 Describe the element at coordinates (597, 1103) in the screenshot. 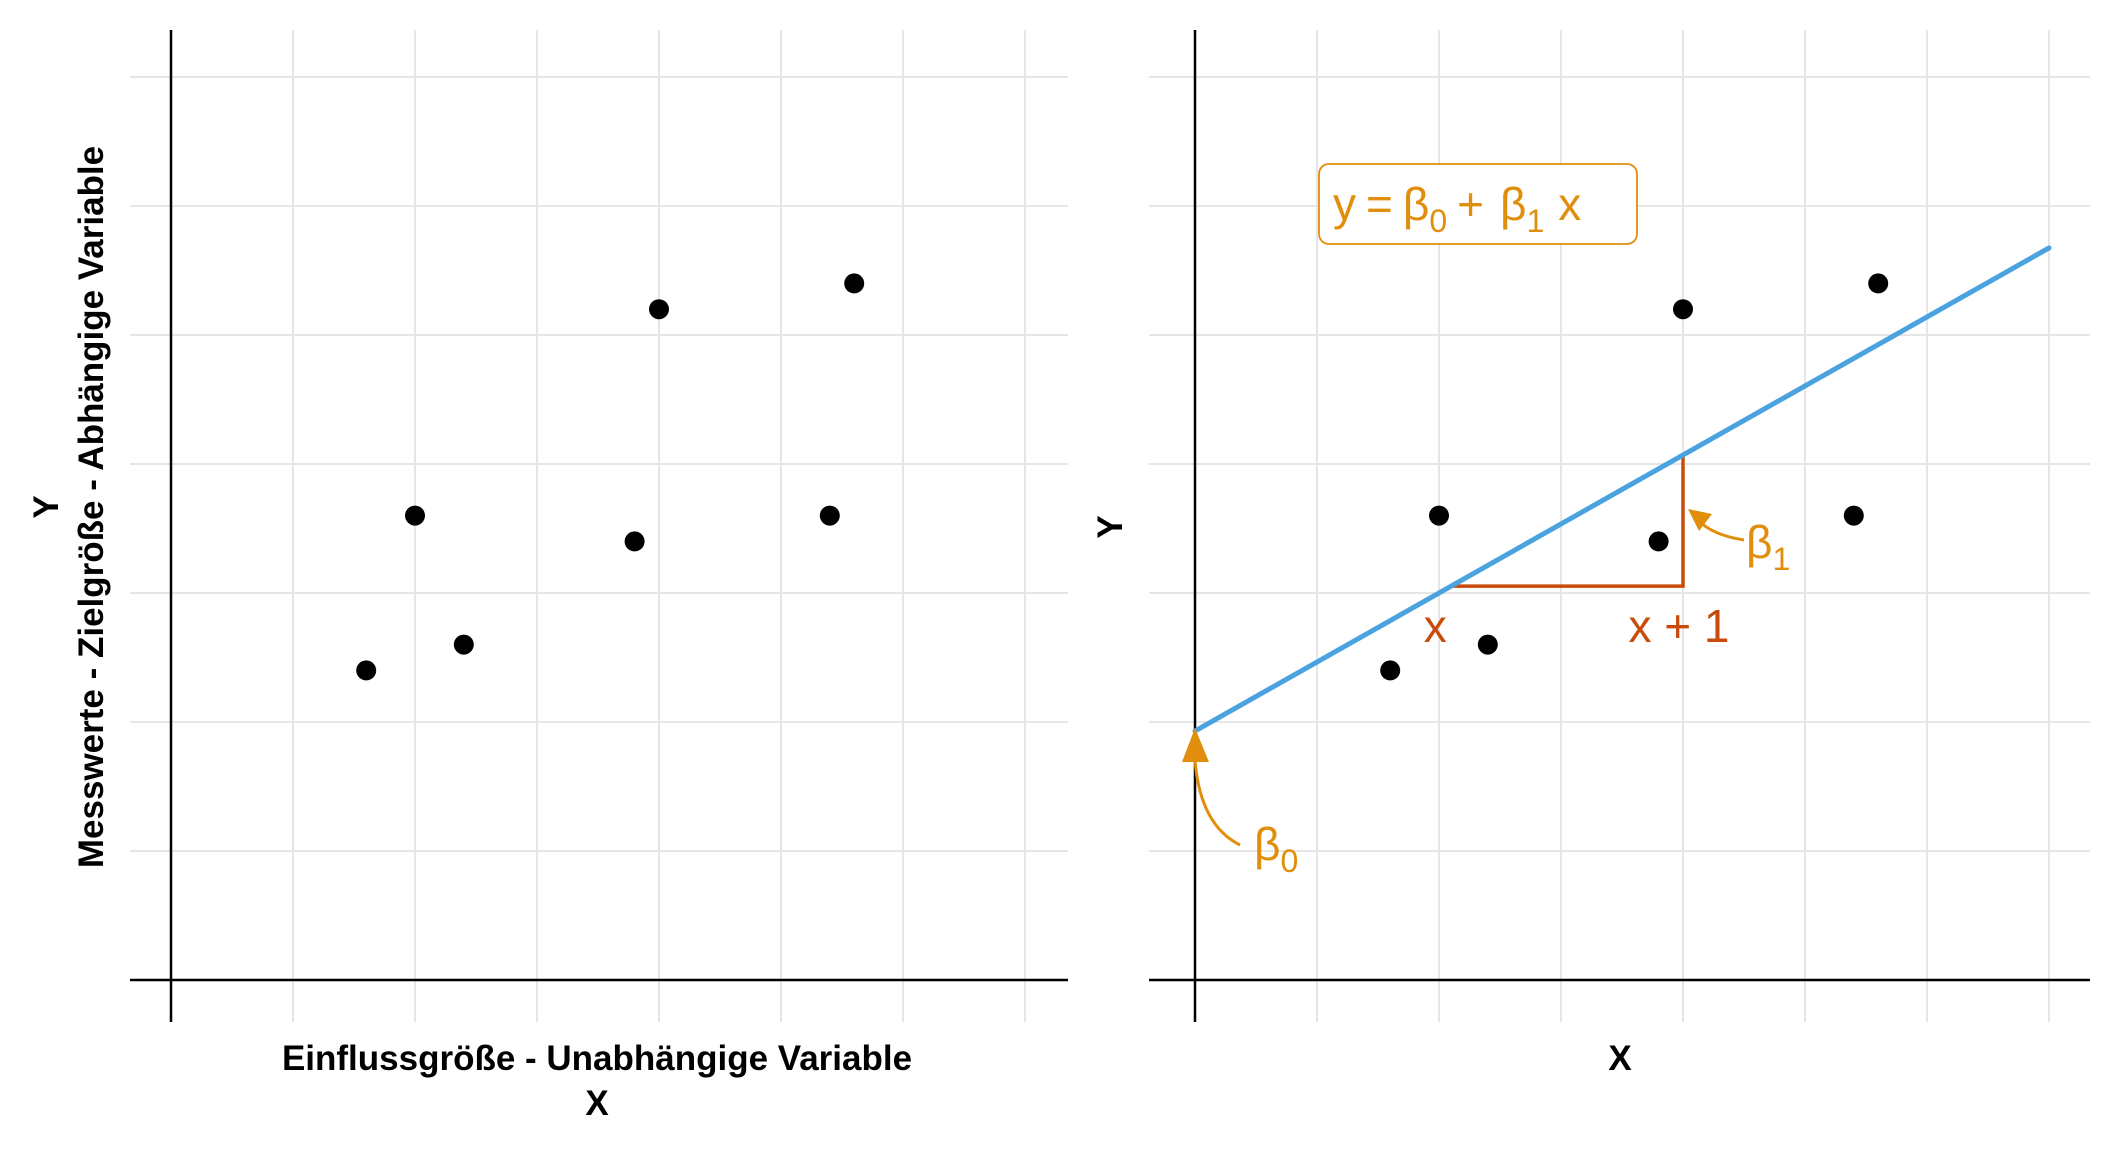

I see `left-x-axis-title-line2: X` at that location.